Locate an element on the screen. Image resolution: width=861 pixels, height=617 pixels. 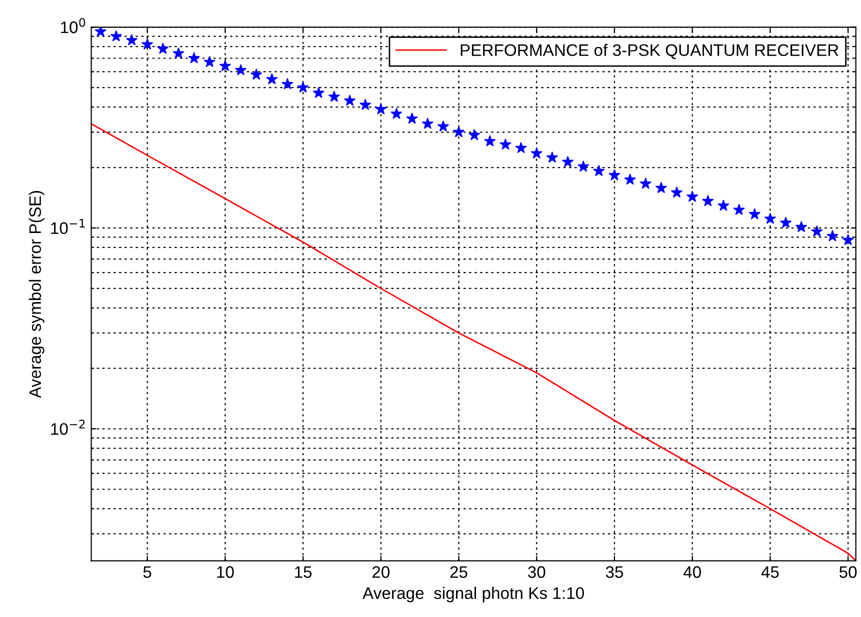
y-tick-label: 10$^{−2}$ is located at coordinates (68, 427).